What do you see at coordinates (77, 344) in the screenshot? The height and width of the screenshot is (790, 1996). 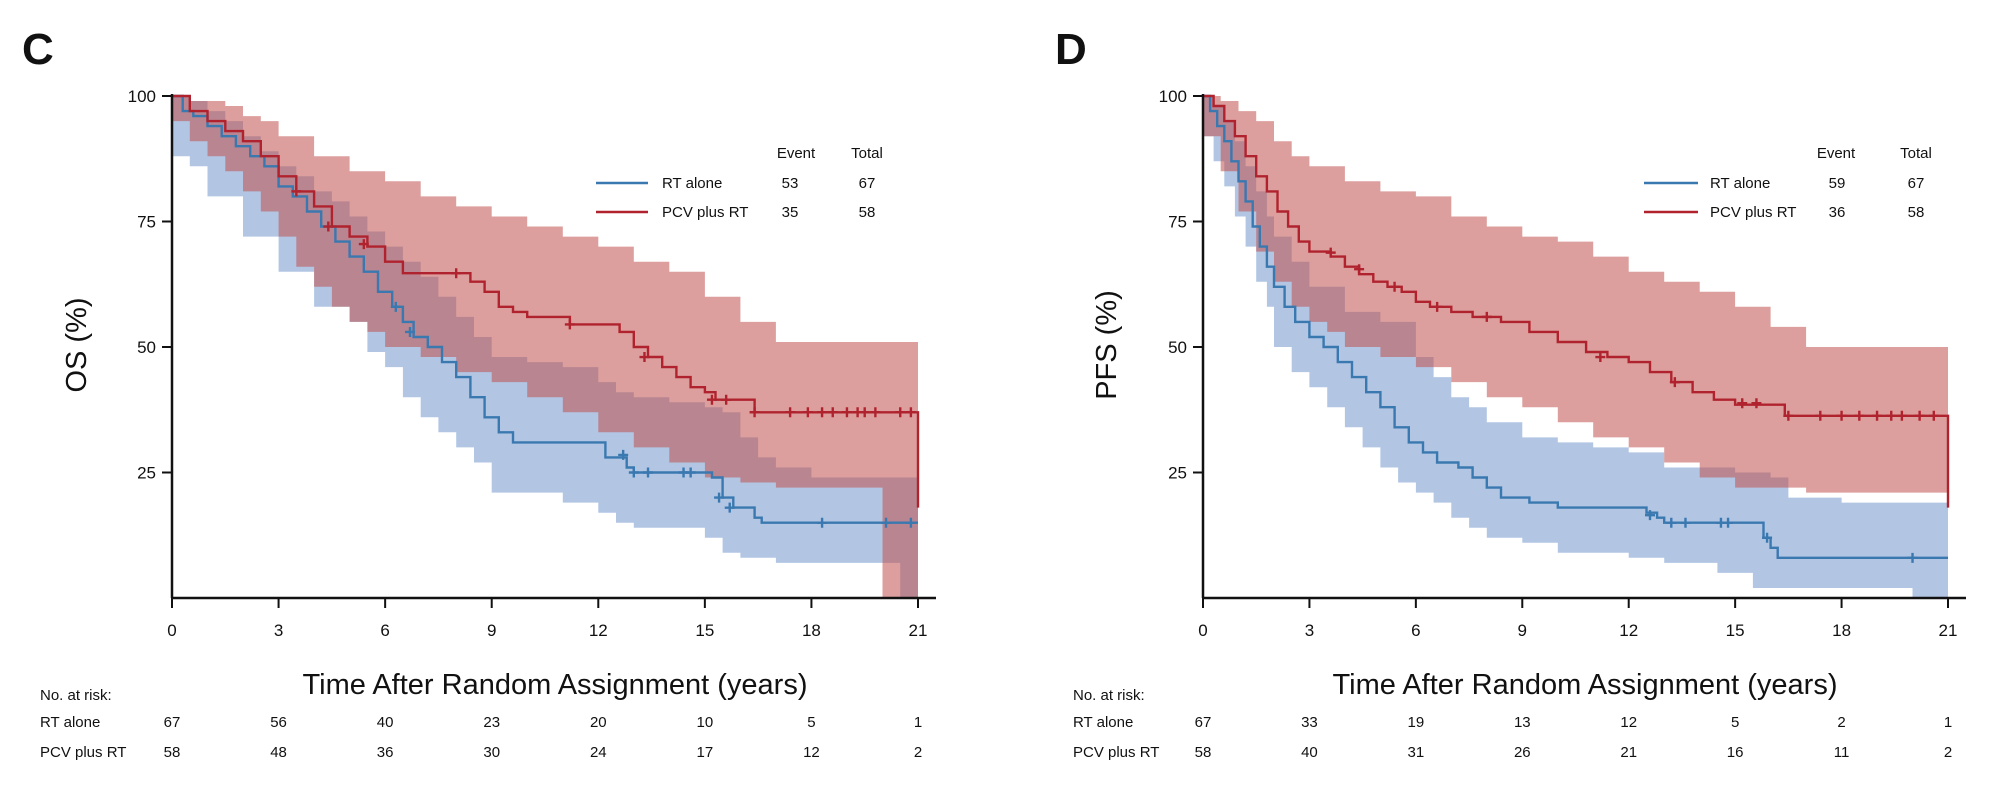 I see `y-axis-title: OS (%)` at bounding box center [77, 344].